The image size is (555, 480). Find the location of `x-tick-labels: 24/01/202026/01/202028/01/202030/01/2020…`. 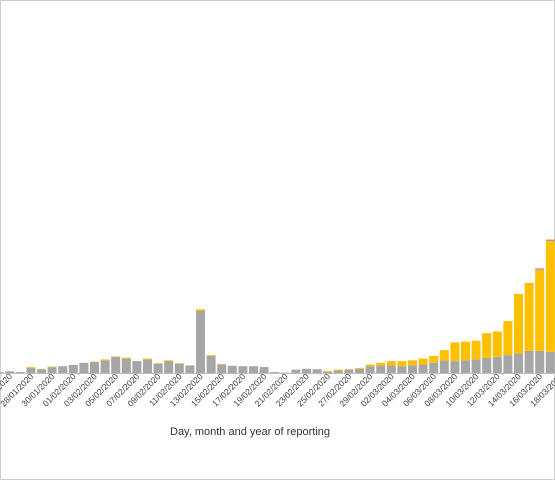

x-tick-labels: 24/01/202026/01/202028/01/202030/01/2020… is located at coordinates (277, 389).